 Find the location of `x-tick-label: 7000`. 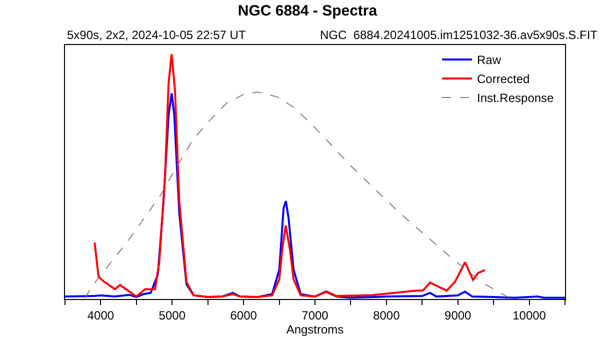

x-tick-label: 7000 is located at coordinates (315, 315).